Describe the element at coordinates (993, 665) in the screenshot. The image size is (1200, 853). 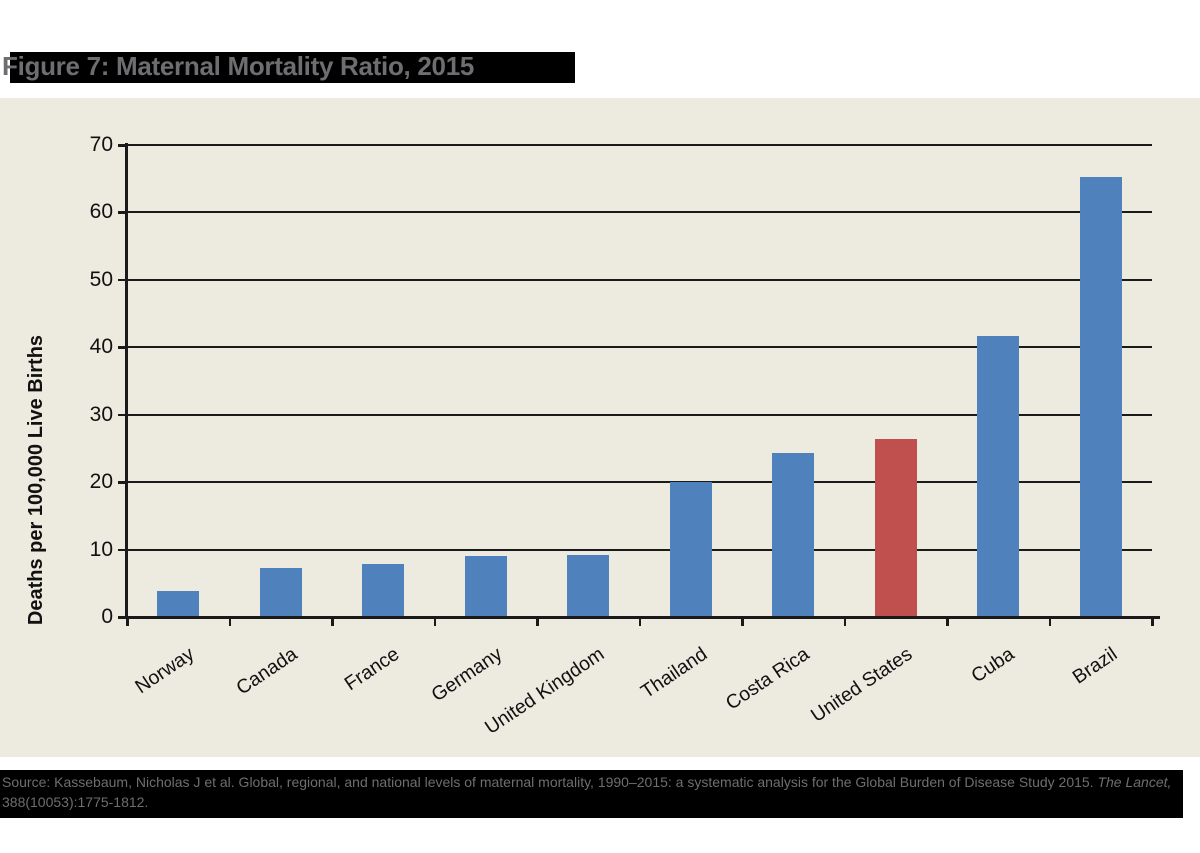
I see `x-tick-label-cuba: Cuba` at that location.